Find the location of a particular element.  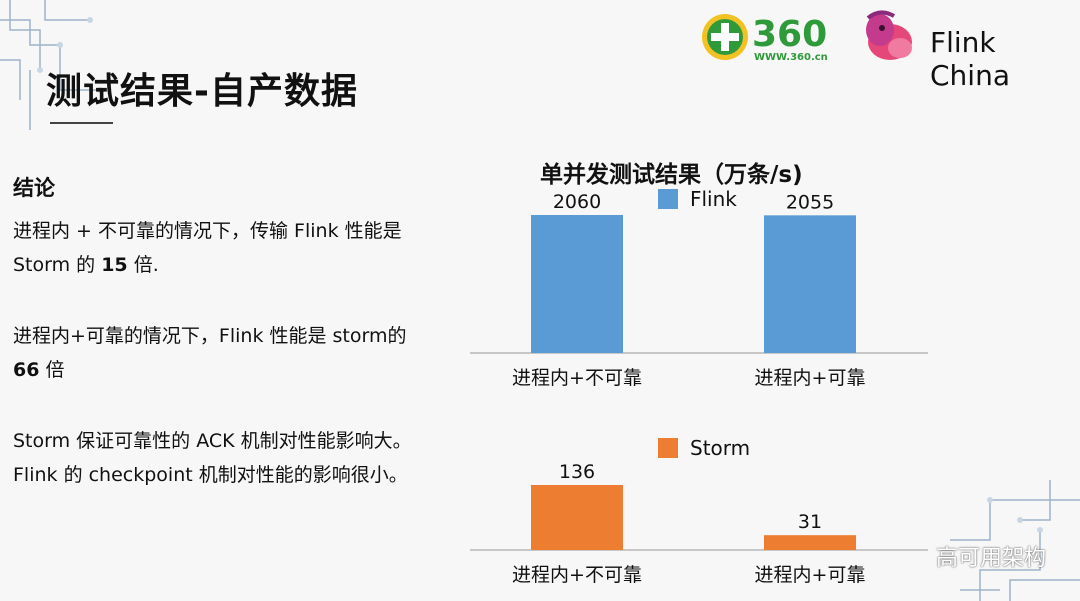

flink-squirrel-icon is located at coordinates (889, 35).